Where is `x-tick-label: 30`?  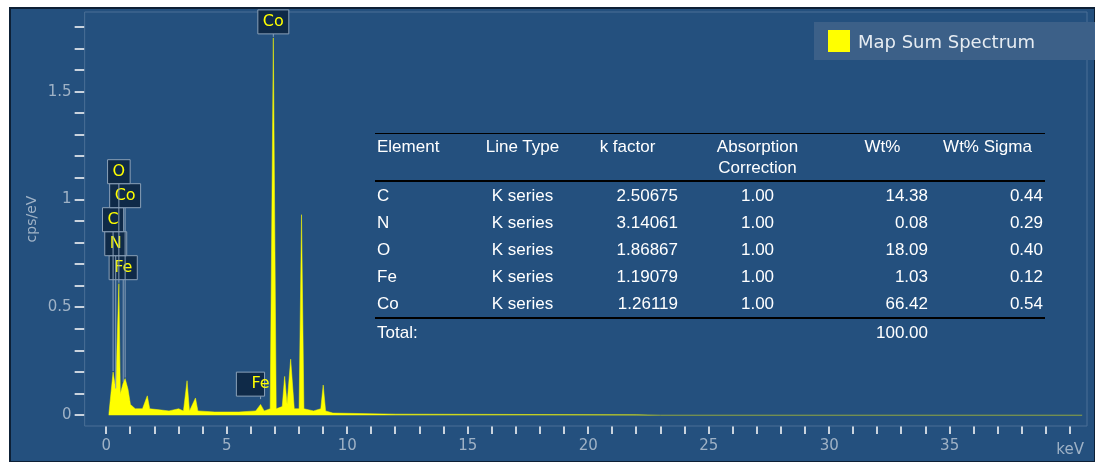 x-tick-label: 30 is located at coordinates (829, 444).